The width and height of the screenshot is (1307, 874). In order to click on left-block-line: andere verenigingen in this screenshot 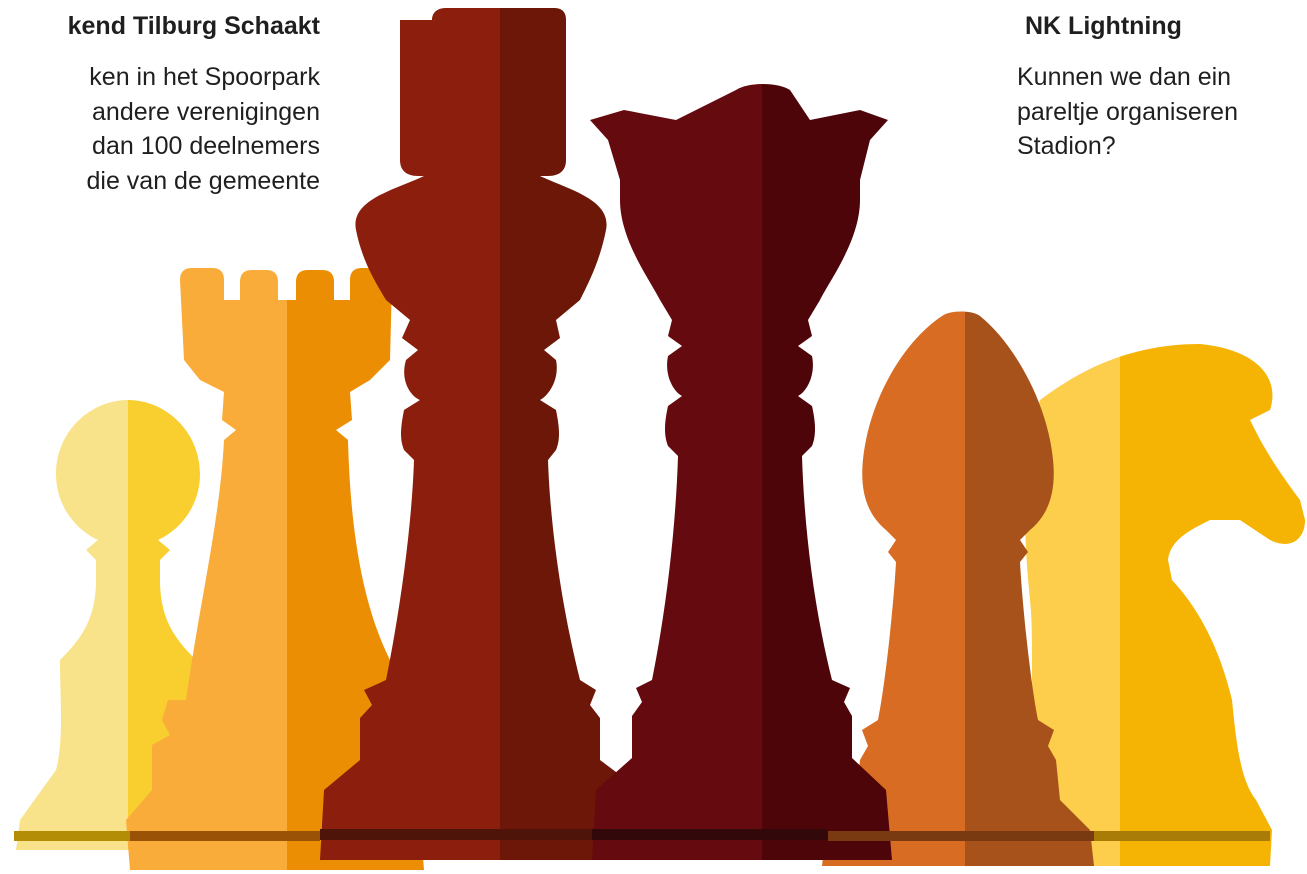, I will do `click(206, 111)`.